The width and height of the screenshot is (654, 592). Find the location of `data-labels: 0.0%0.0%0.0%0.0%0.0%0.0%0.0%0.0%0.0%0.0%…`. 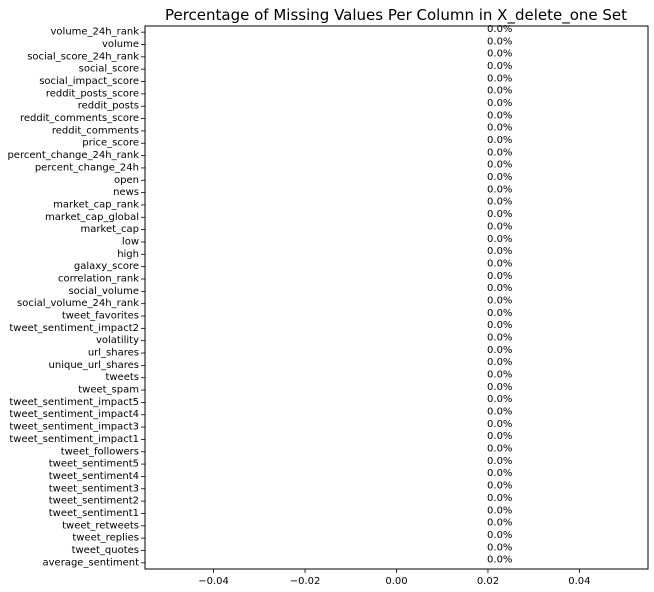

data-labels: 0.0%0.0%0.0%0.0%0.0%0.0%0.0%0.0%0.0%0.0%… is located at coordinates (499, 295).